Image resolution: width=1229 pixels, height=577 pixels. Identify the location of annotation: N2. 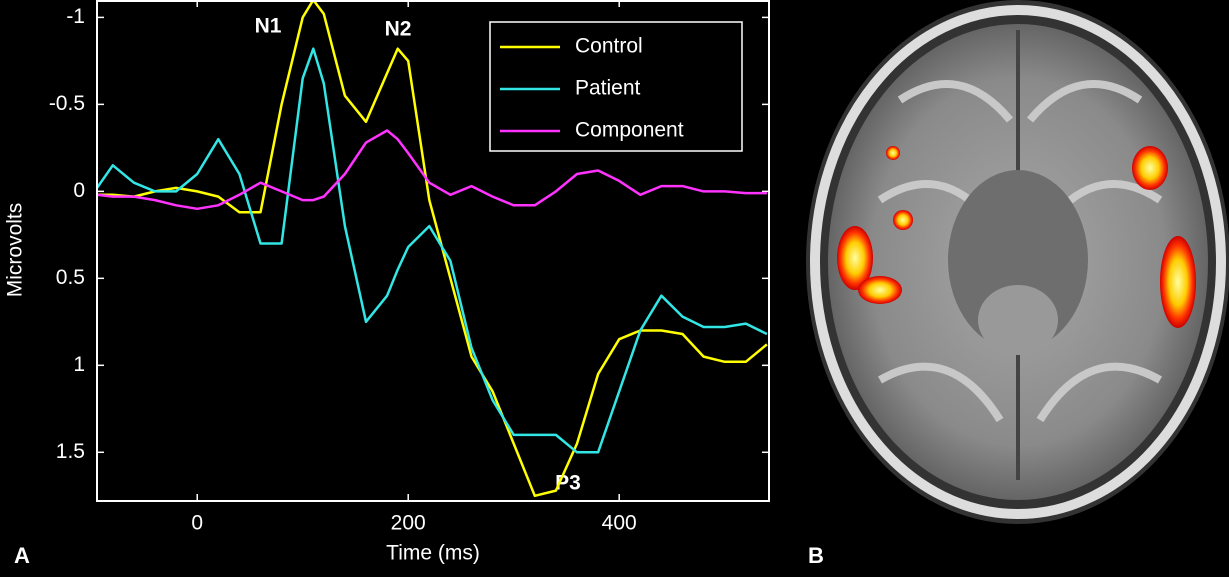
(398, 29).